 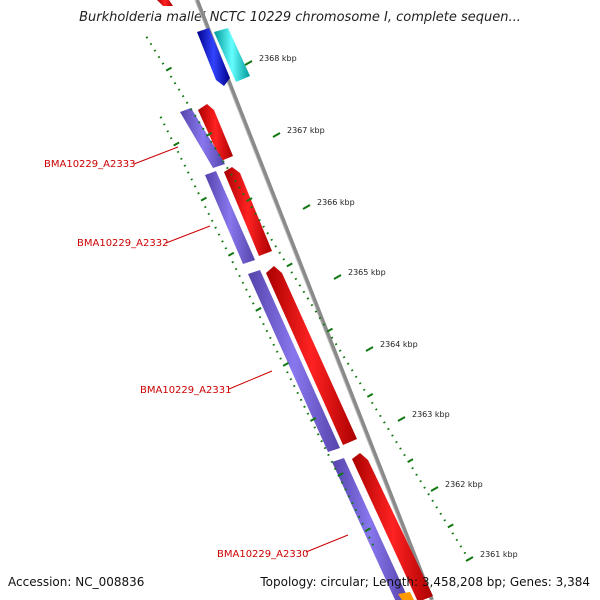 I want to click on tick-label-2364: 2364 kbp, so click(x=399, y=344).